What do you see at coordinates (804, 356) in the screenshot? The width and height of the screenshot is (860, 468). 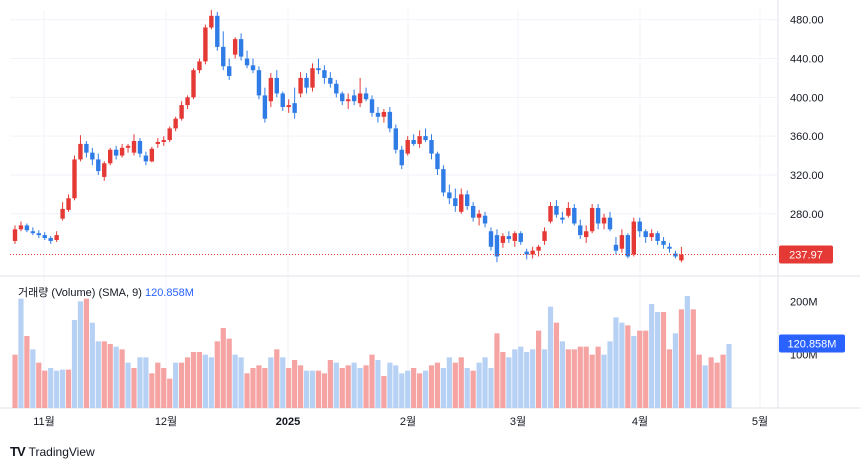 I see `volume-tick-label: 100M` at bounding box center [804, 356].